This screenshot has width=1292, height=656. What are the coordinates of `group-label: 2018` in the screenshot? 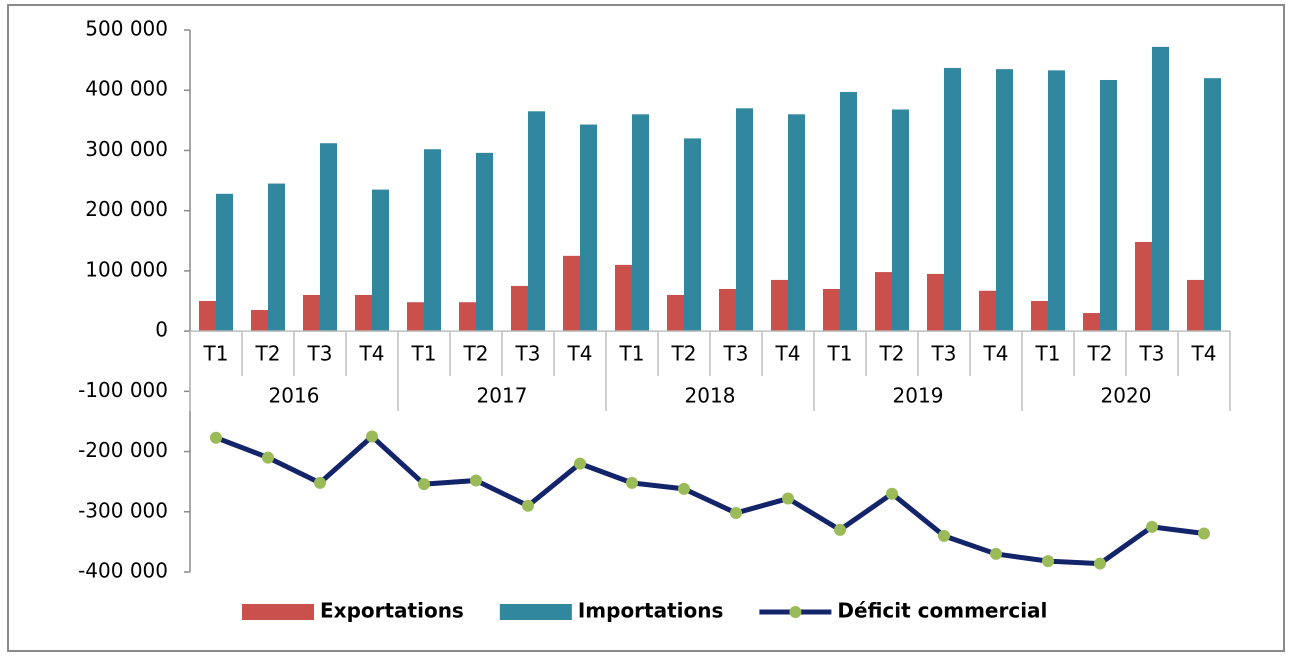 It's located at (710, 396).